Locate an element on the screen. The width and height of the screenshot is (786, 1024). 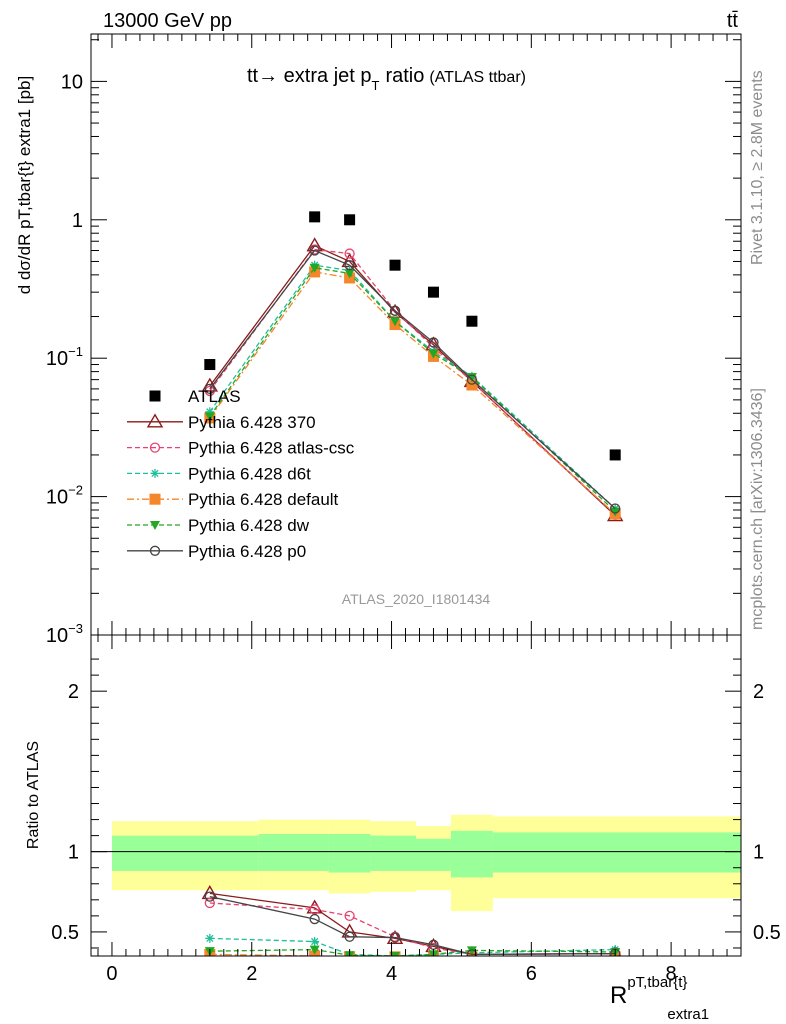
legend-marker-pythia-6-428-p0 is located at coordinates (155, 550).